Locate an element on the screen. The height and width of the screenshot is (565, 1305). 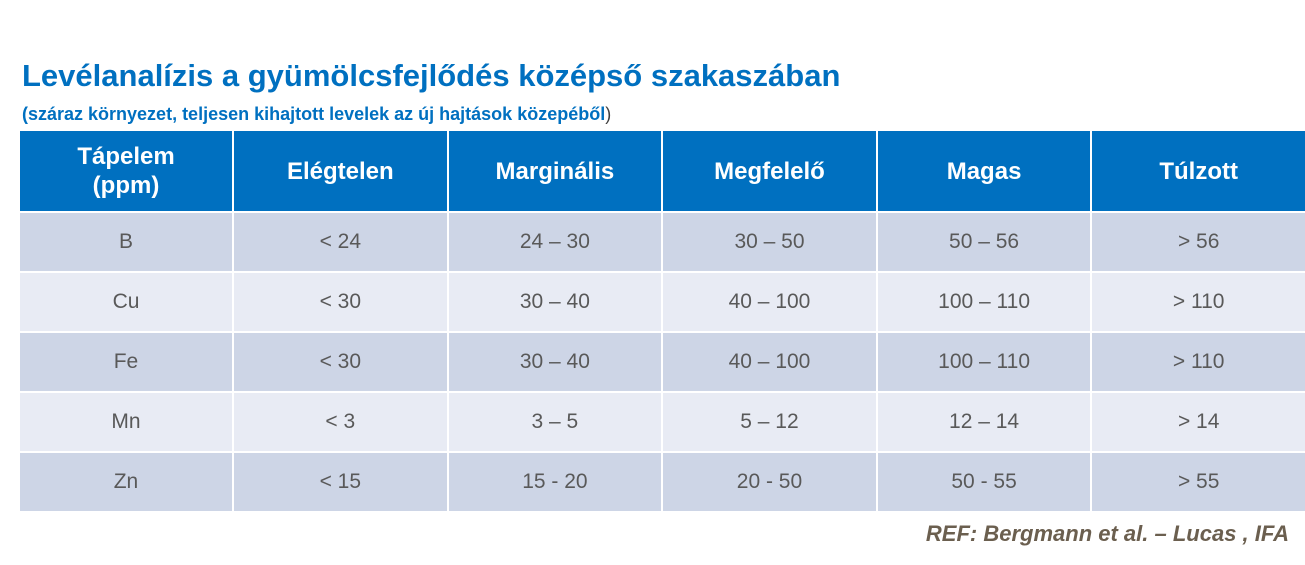
table-cell: 12 – 14 is located at coordinates (984, 422).